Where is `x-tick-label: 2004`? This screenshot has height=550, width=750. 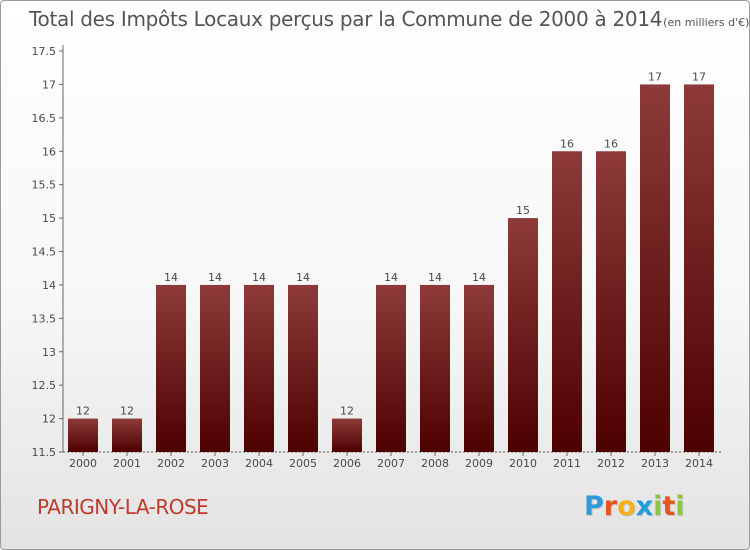
x-tick-label: 2004 is located at coordinates (259, 463).